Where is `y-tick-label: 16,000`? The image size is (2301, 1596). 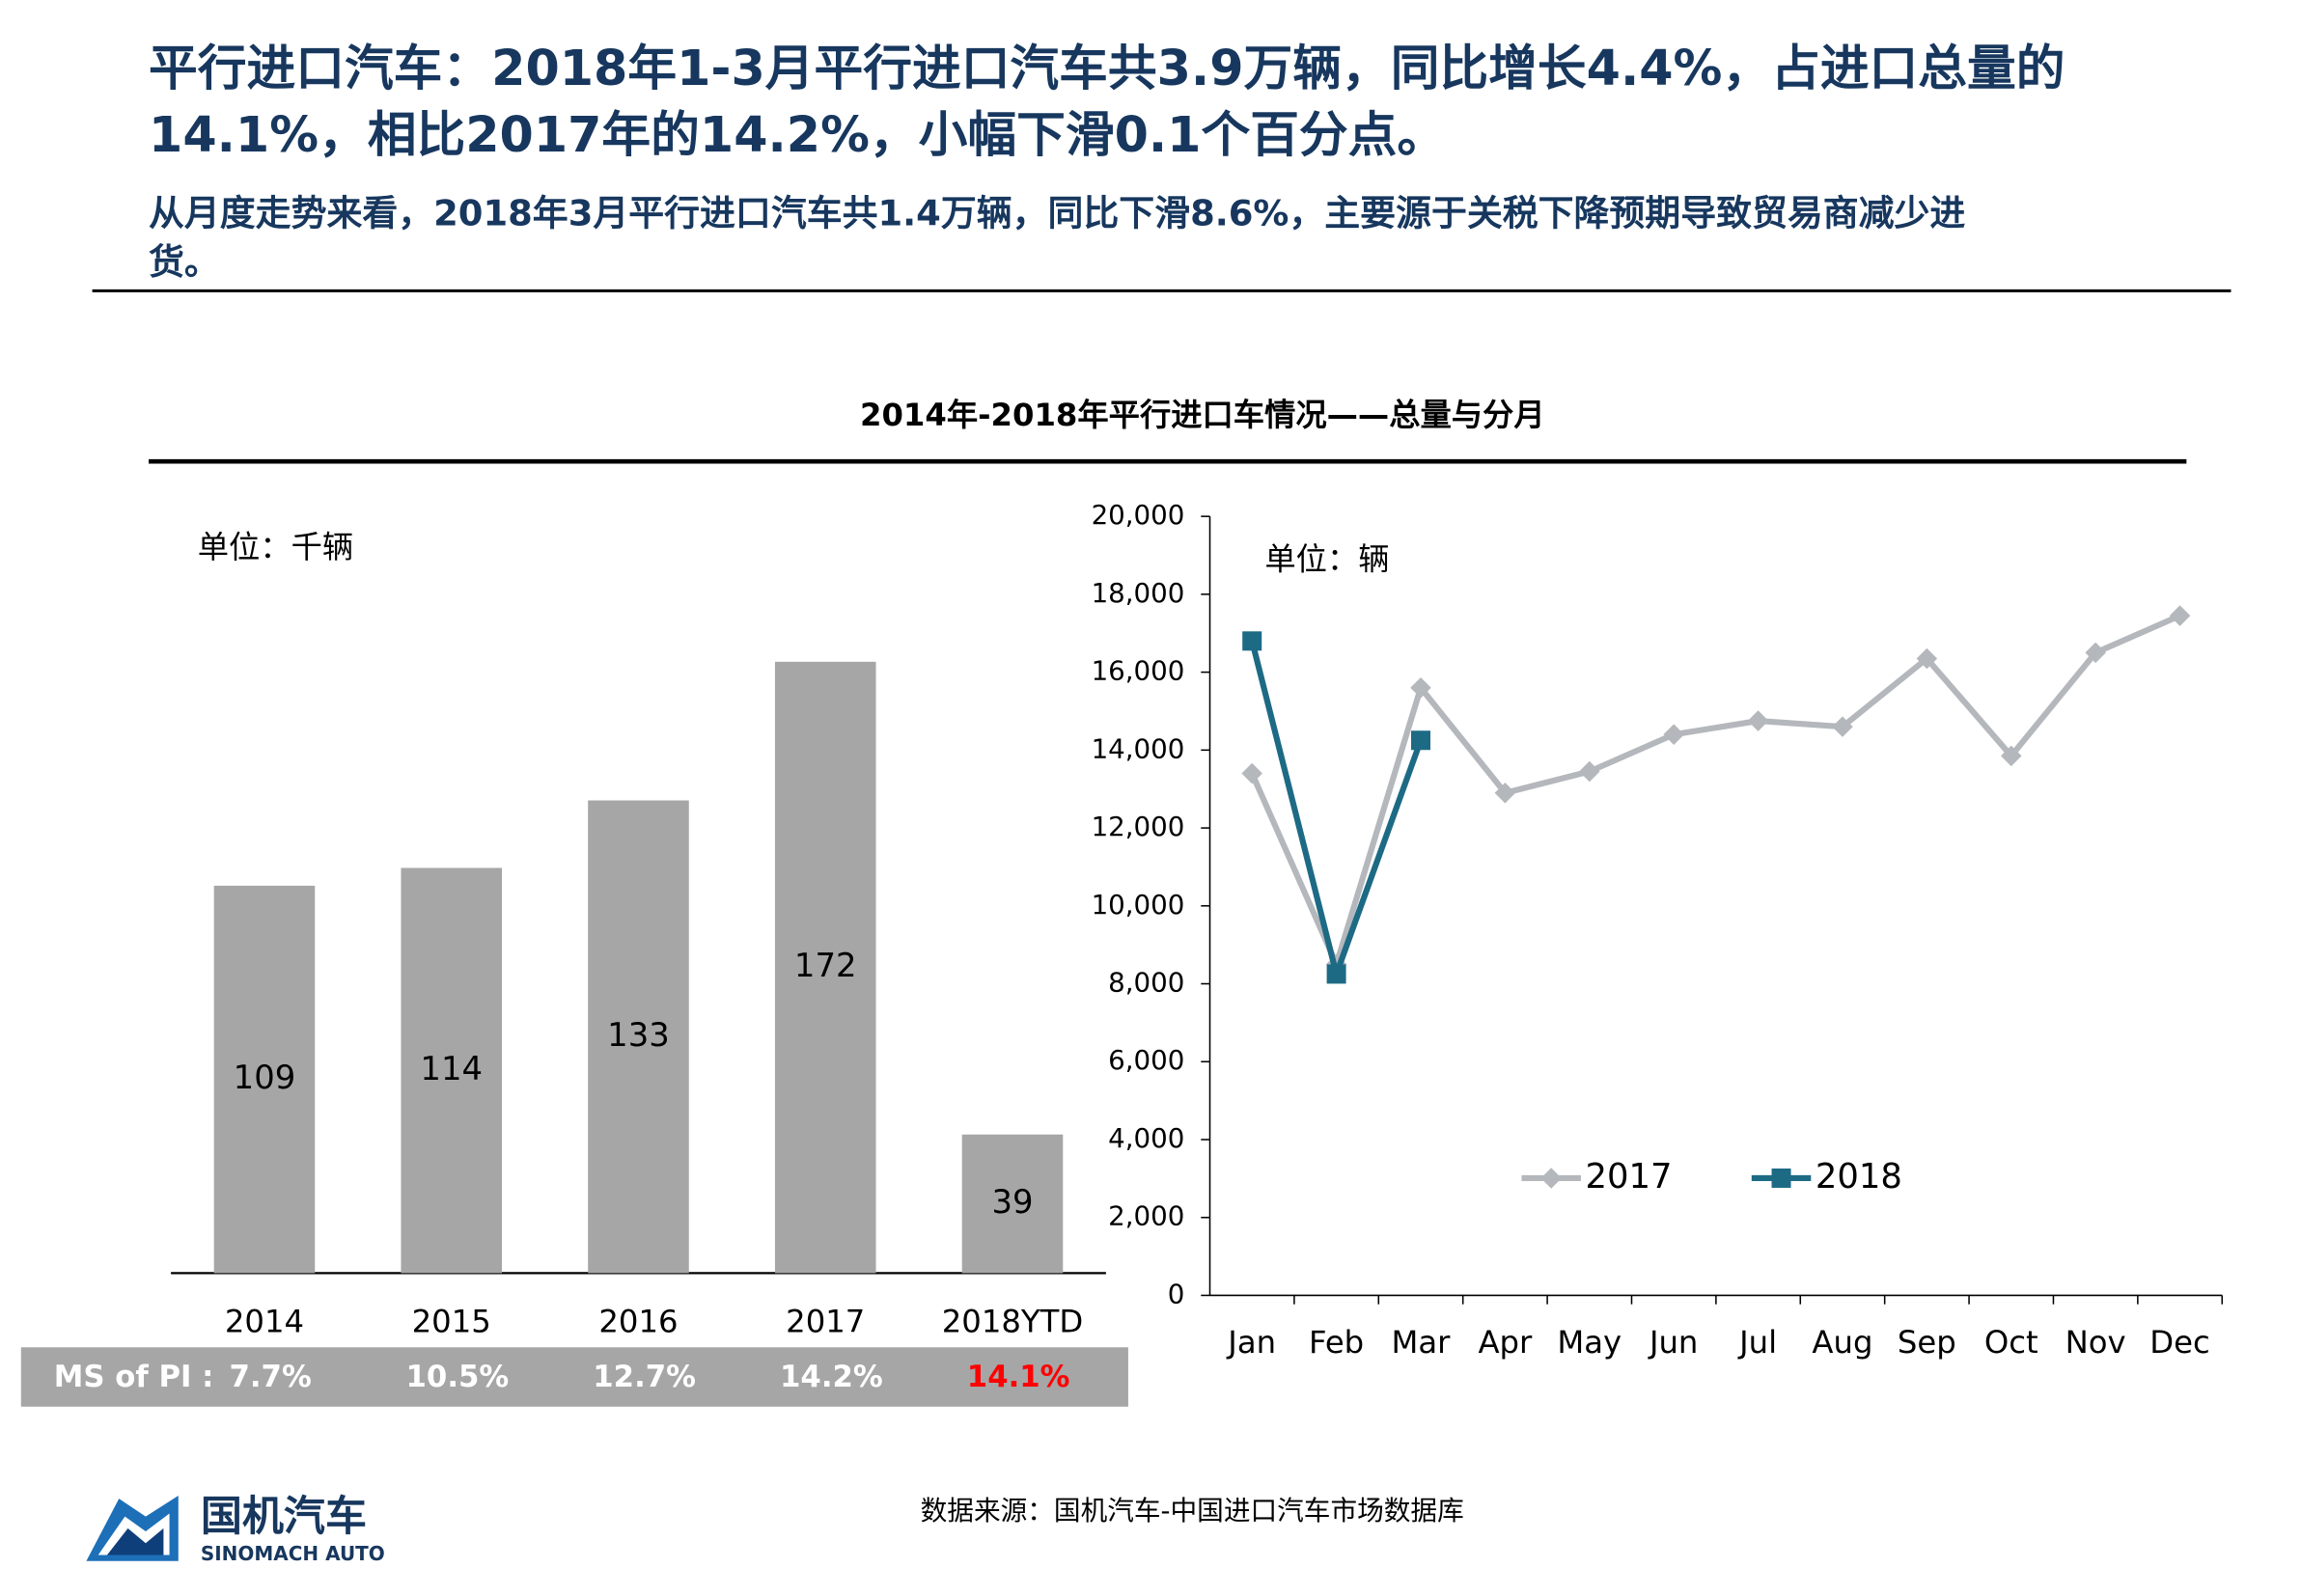
y-tick-label: 16,000 is located at coordinates (1138, 671).